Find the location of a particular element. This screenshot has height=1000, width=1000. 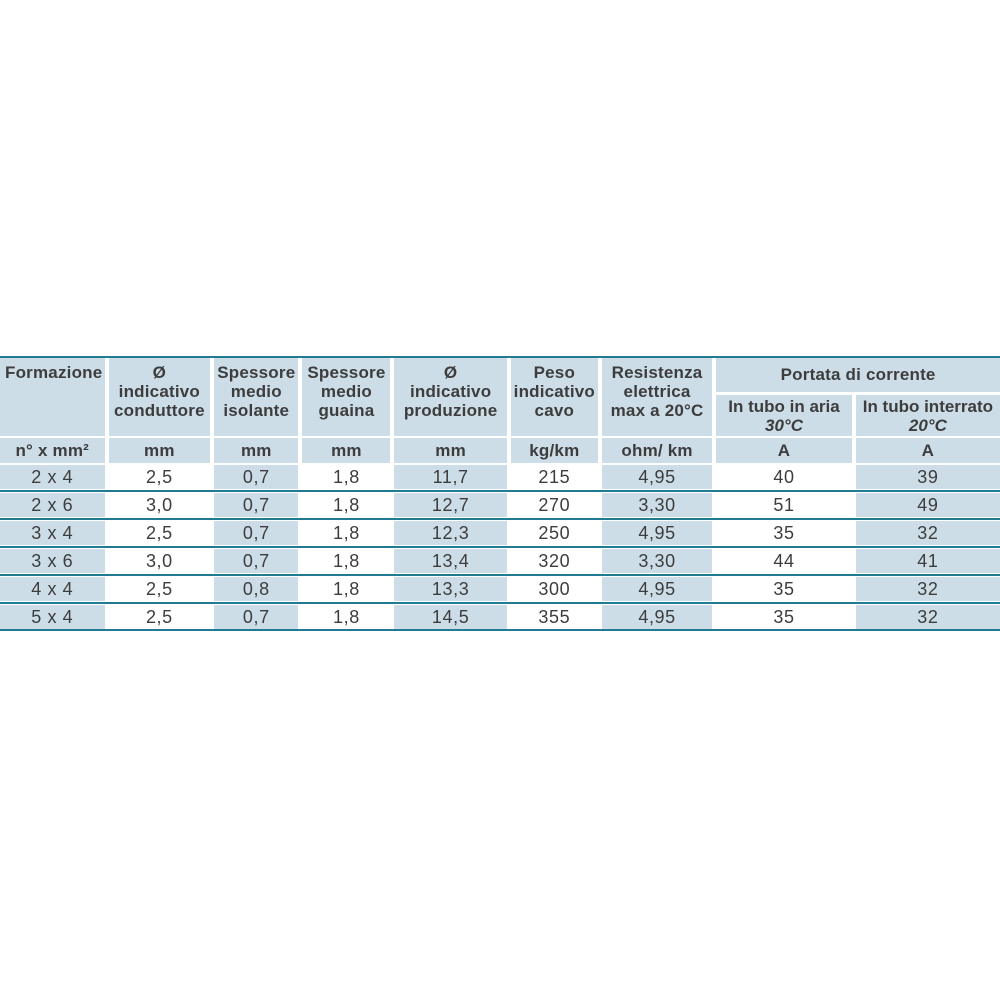

header-text: isolante is located at coordinates (256, 410).